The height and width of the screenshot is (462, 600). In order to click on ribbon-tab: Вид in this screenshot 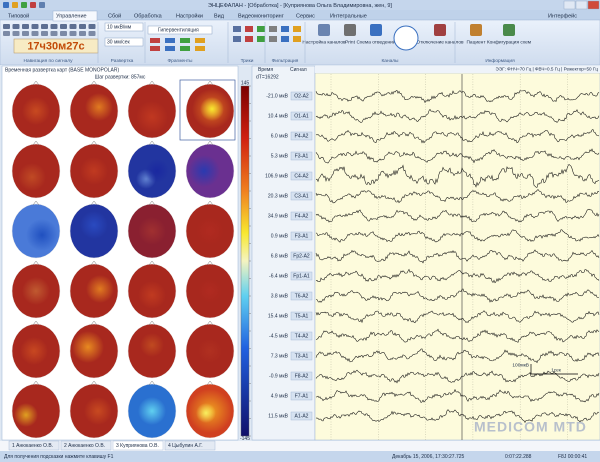, I will do `click(219, 16)`.